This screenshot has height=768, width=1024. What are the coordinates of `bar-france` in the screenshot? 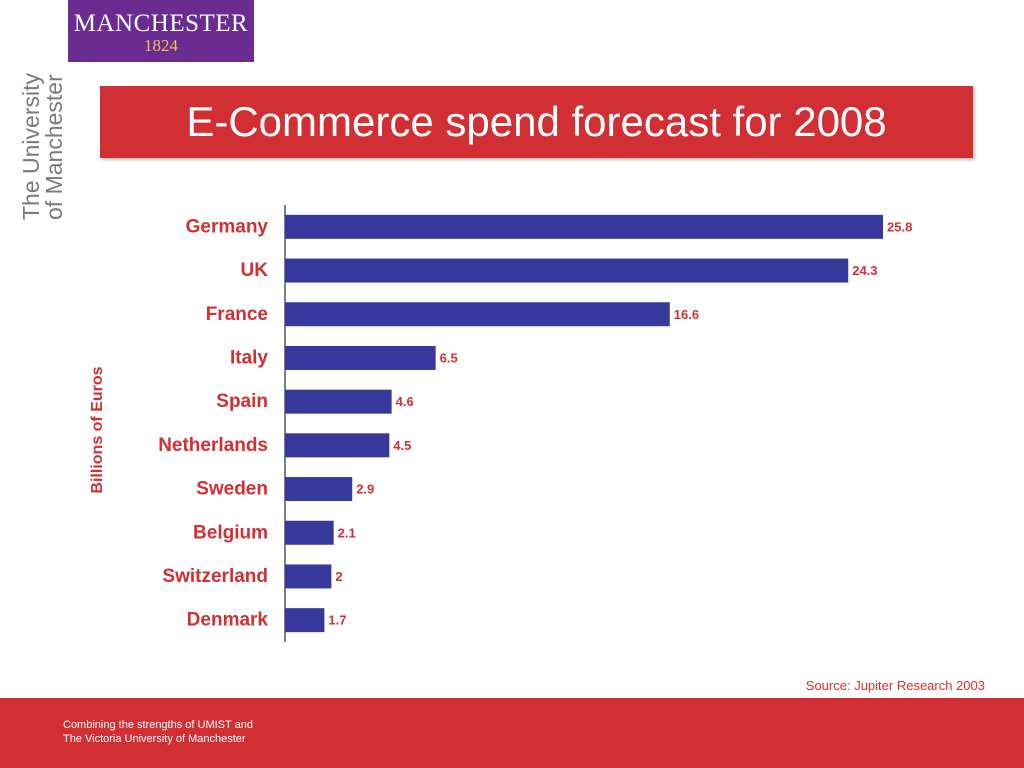 It's located at (477, 314).